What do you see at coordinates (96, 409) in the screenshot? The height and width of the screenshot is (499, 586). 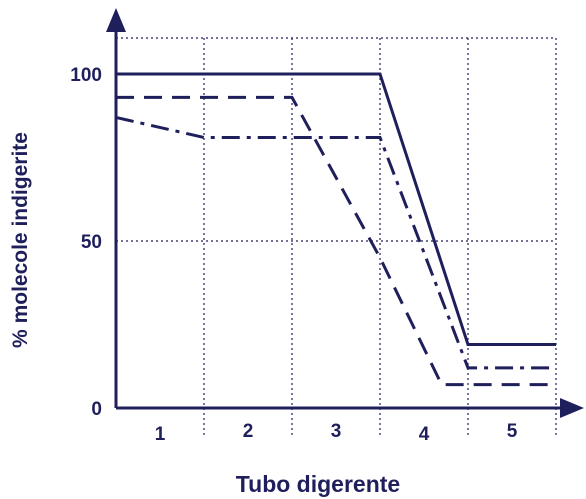 I see `y-tick-label: 0` at bounding box center [96, 409].